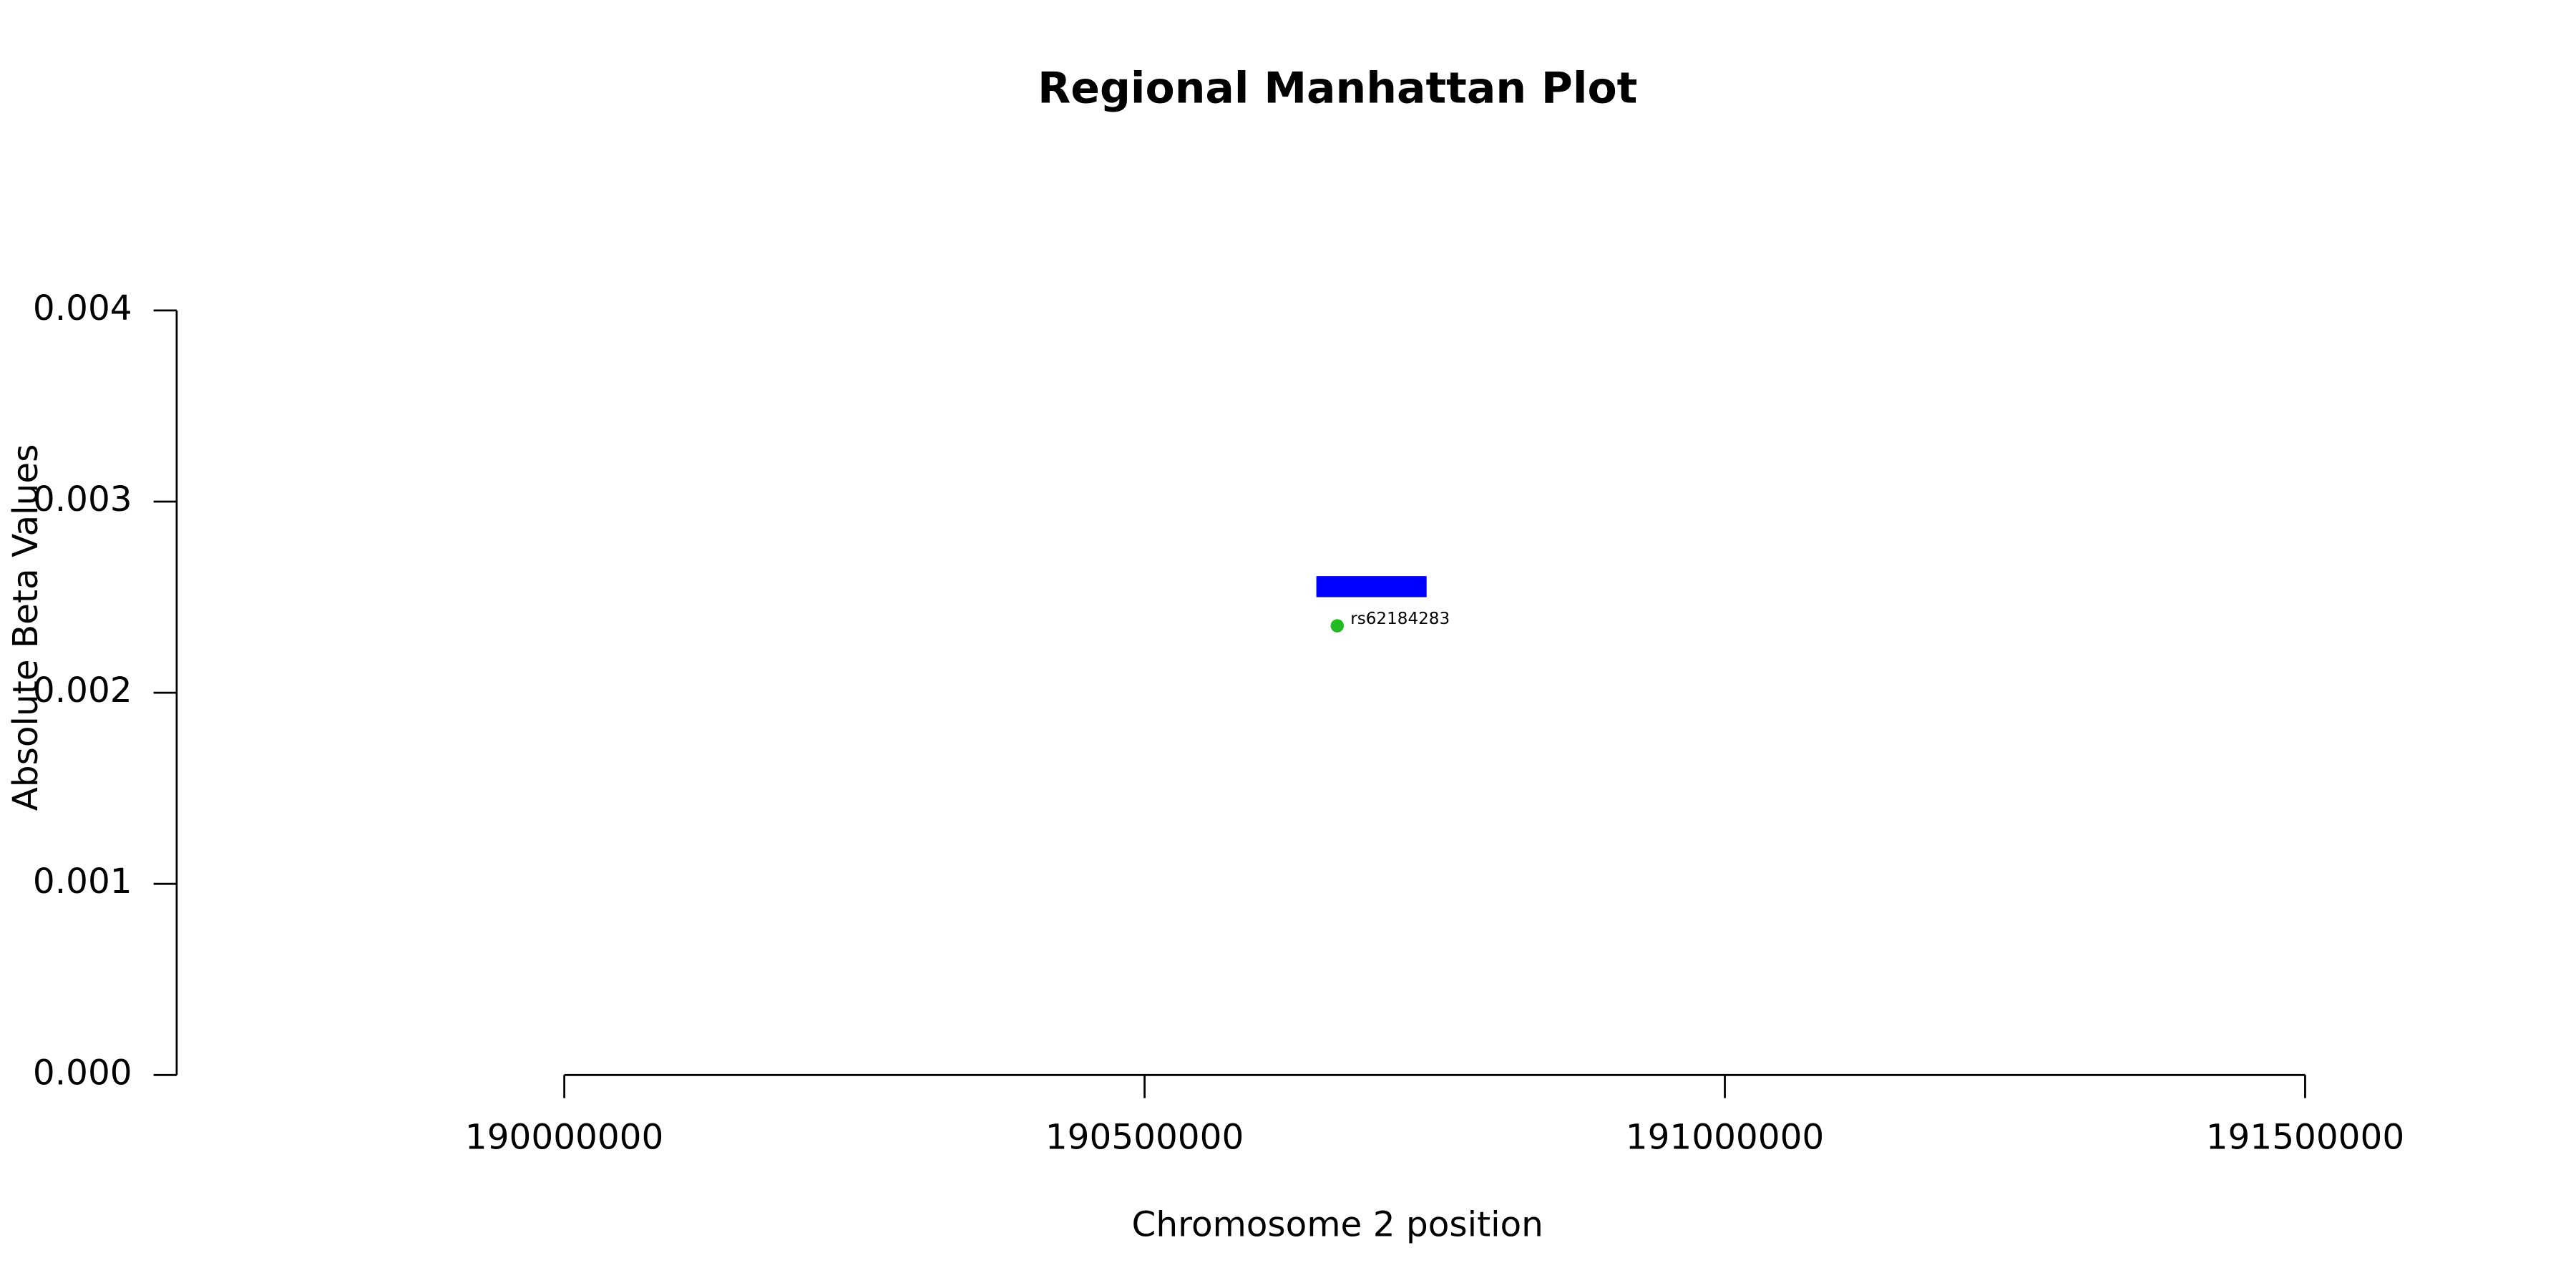 The height and width of the screenshot is (1288, 2576). I want to click on x-tick-label: 190500000, so click(1144, 1137).